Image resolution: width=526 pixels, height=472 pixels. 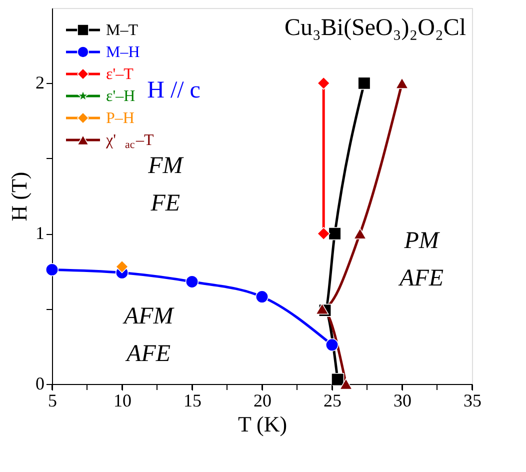 I want to click on annotation: FM, so click(x=166, y=165).